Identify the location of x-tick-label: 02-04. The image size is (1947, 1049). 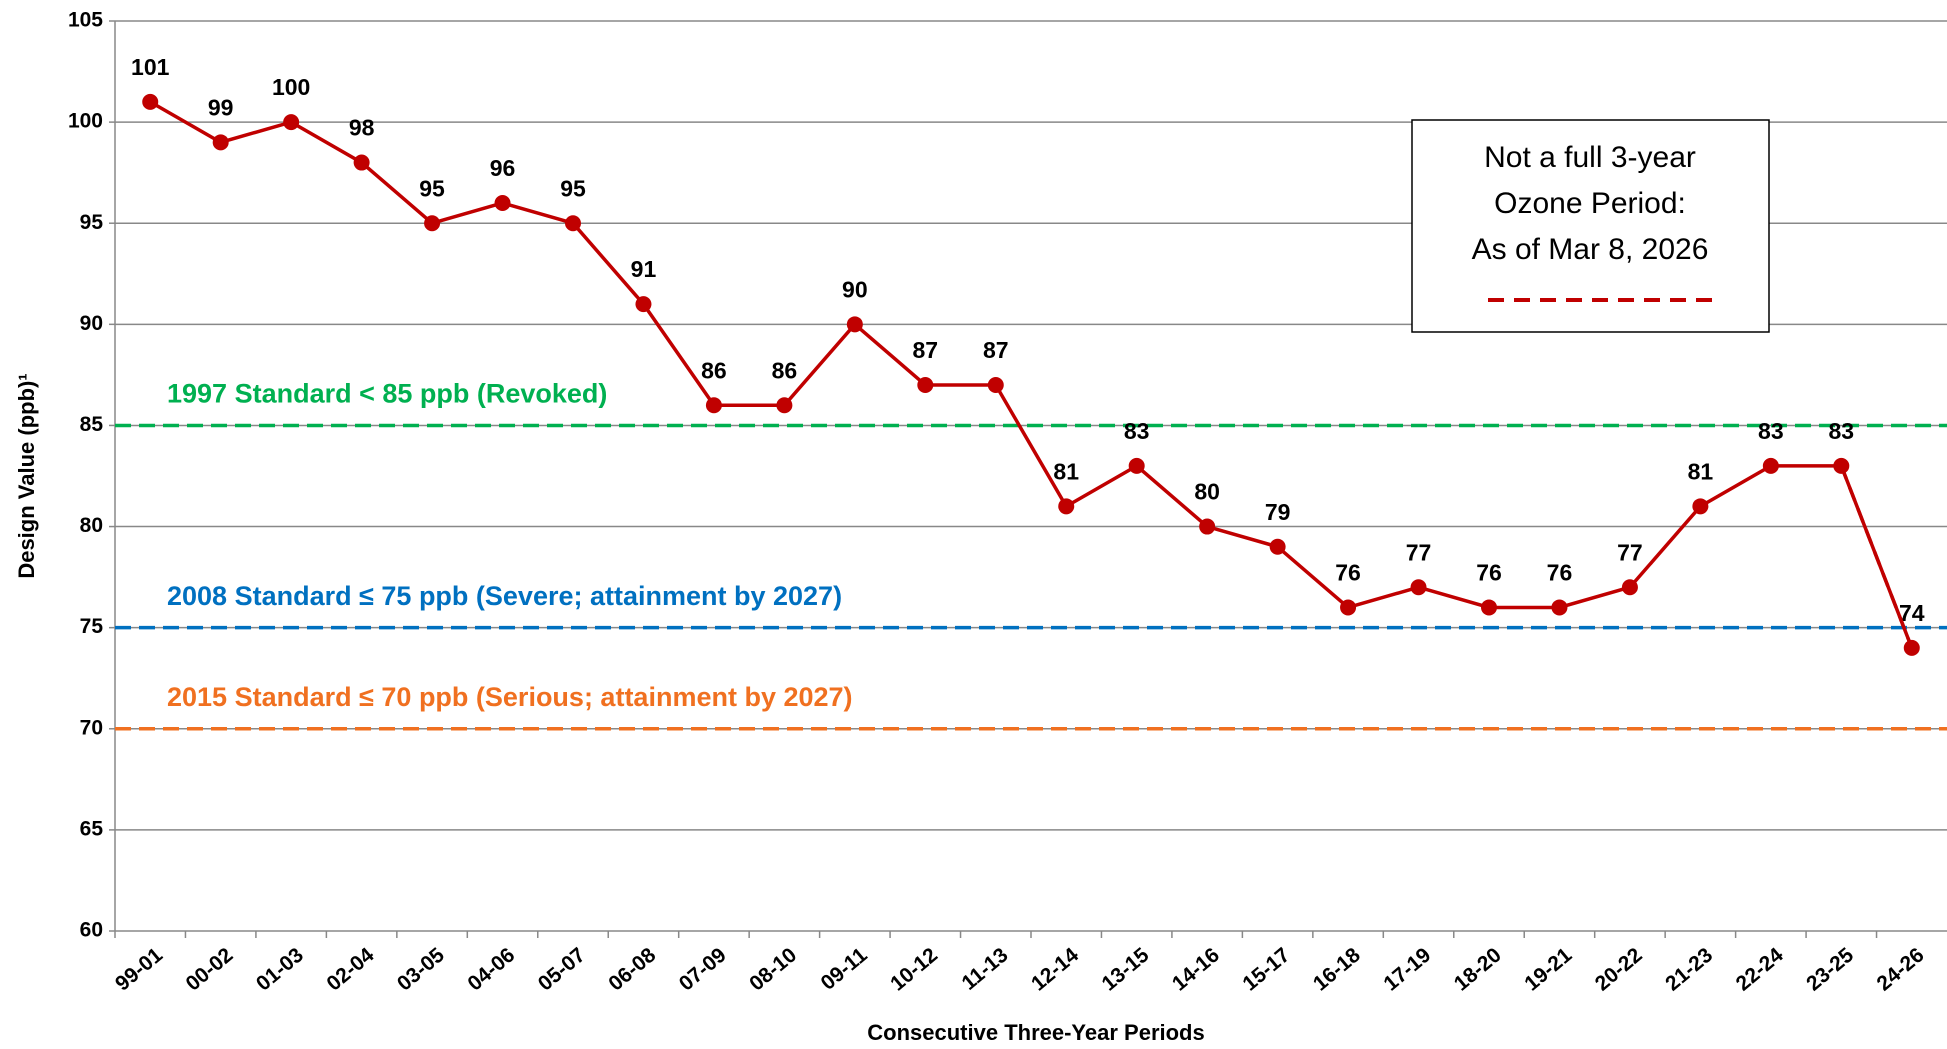
(350, 969).